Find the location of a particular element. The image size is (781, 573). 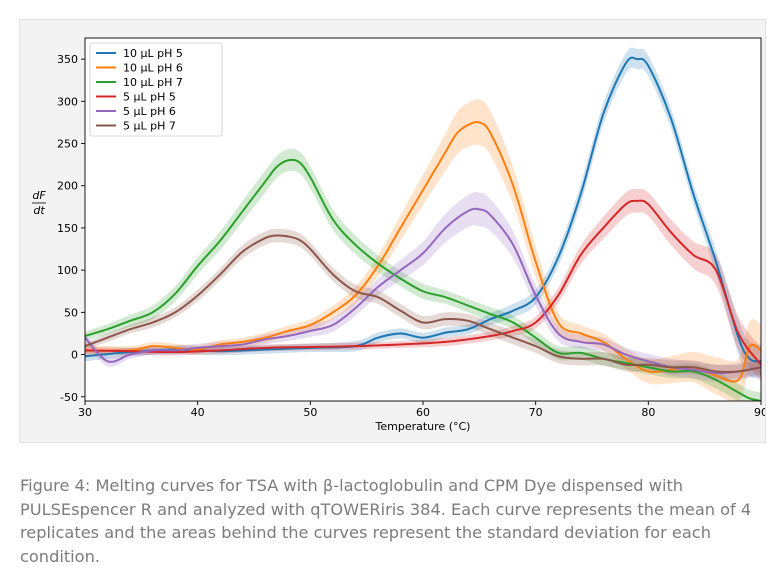

legend-label-5: 5 µL pH 6 is located at coordinates (149, 111).